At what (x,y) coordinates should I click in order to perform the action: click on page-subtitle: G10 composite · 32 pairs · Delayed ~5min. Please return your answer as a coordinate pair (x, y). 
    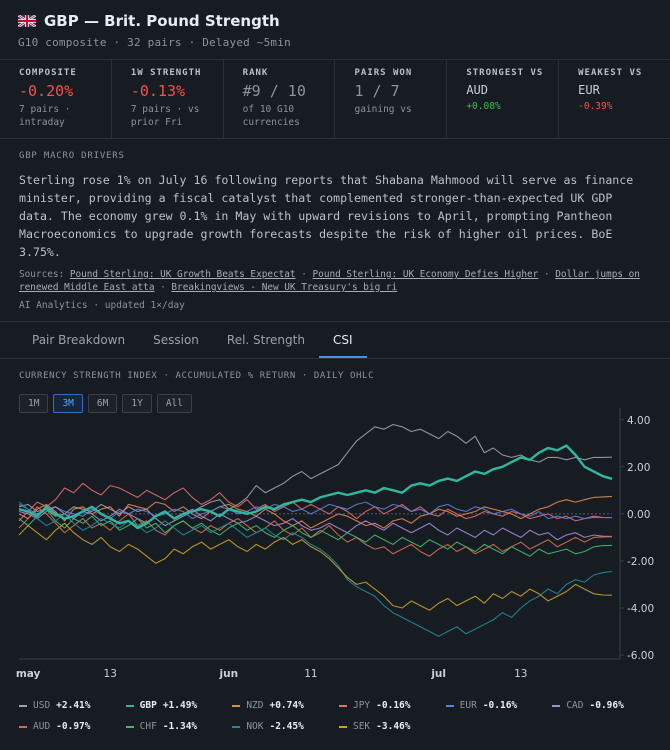
    Looking at the image, I should click on (154, 42).